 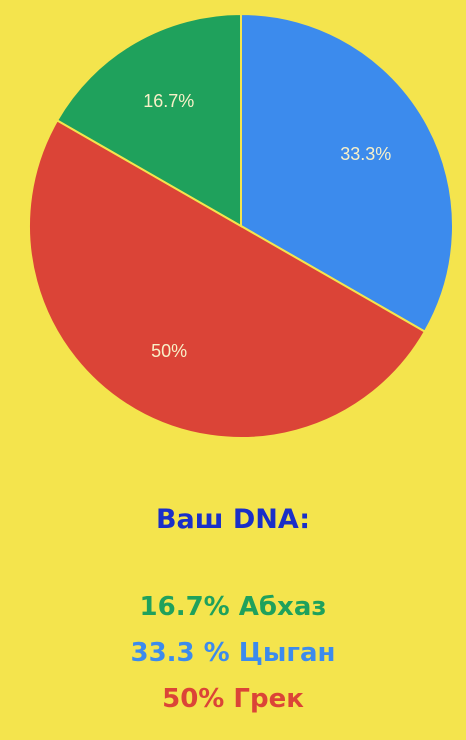 I want to click on result-line-gypsy: 33.3 % Цыган, so click(x=233, y=653).